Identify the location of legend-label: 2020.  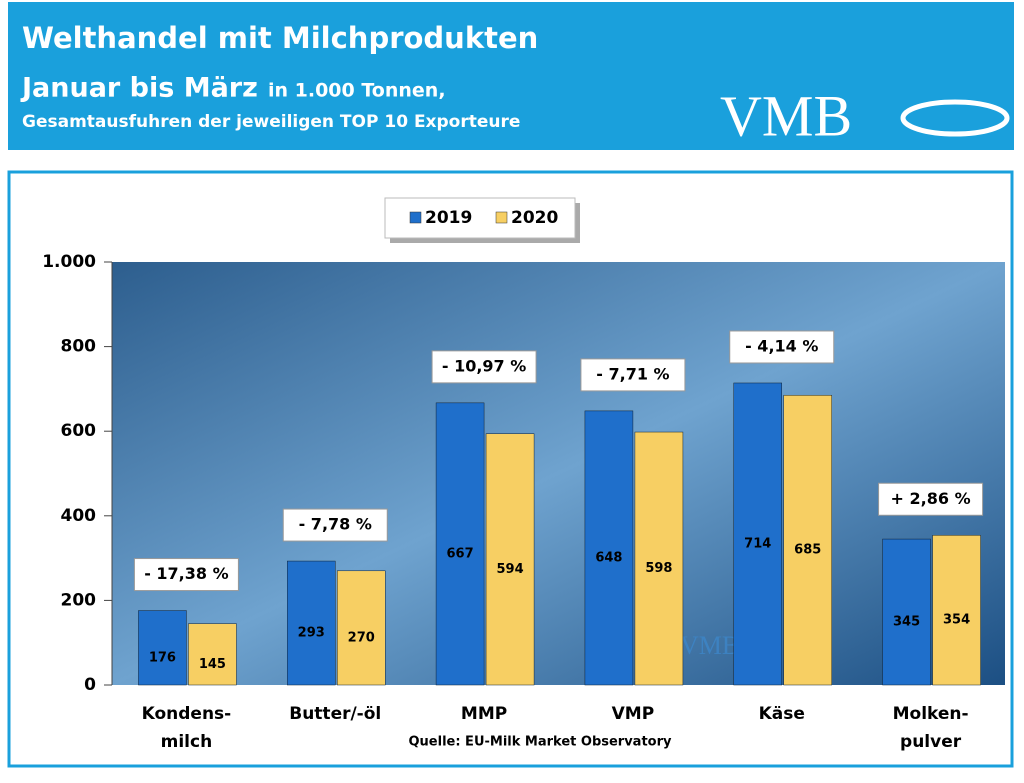
(534, 218).